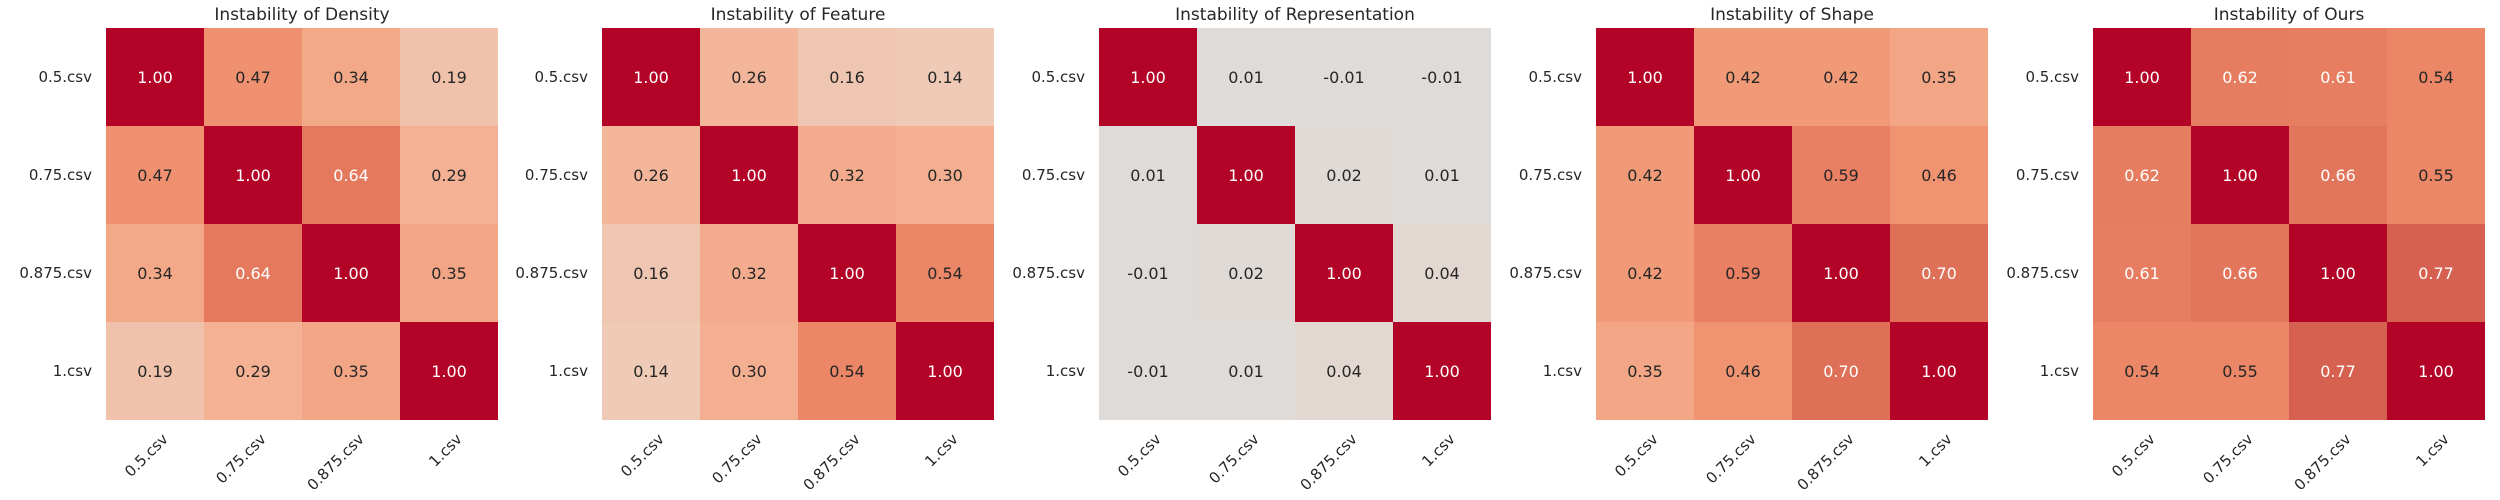 The width and height of the screenshot is (2500, 500). I want to click on cell-value-label: 0.34, so click(351, 77).